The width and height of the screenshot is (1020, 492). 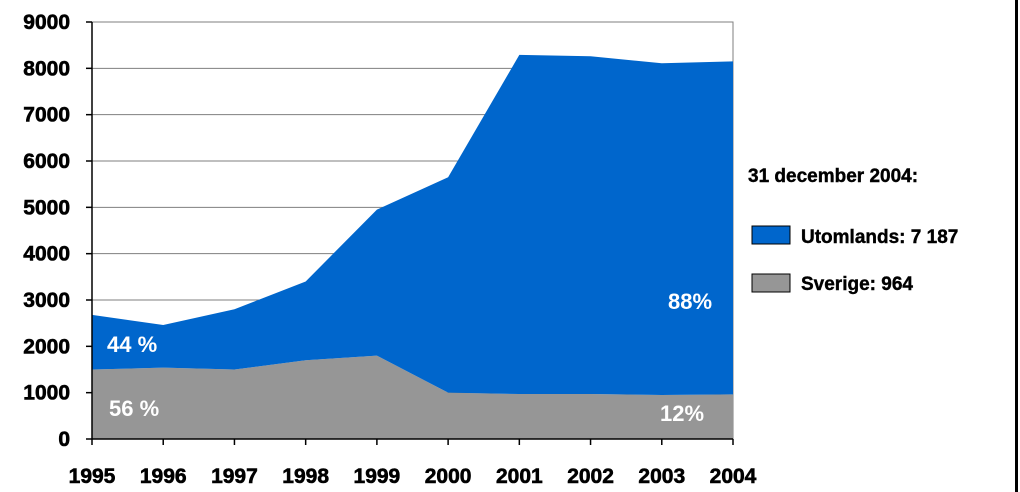 I want to click on frame-border-line, so click(x=1016, y=246).